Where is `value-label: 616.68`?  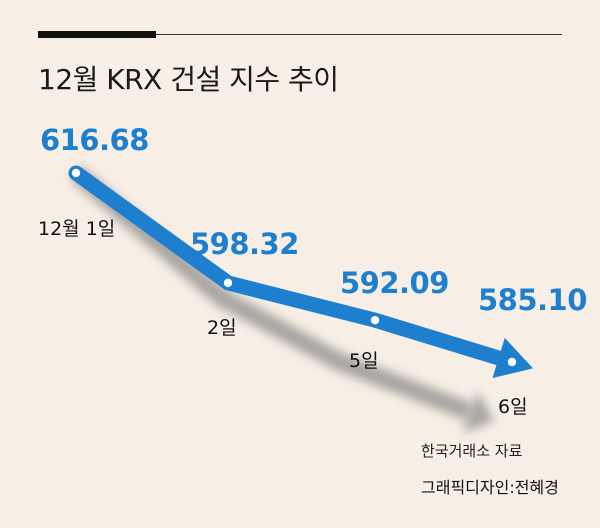
value-label: 616.68 is located at coordinates (94, 140).